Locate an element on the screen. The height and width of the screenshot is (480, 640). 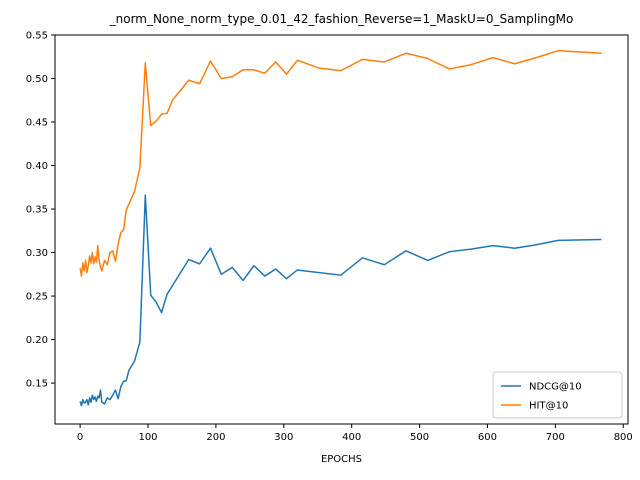
legend-box is located at coordinates (557, 395).